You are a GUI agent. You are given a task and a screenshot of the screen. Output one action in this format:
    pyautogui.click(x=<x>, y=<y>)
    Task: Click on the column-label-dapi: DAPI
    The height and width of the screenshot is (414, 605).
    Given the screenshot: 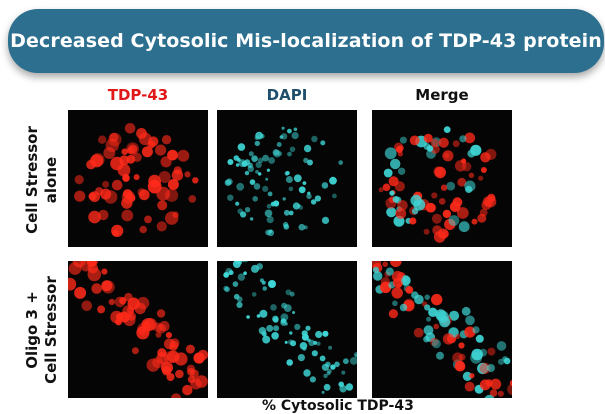 What is the action you would take?
    pyautogui.click(x=287, y=95)
    